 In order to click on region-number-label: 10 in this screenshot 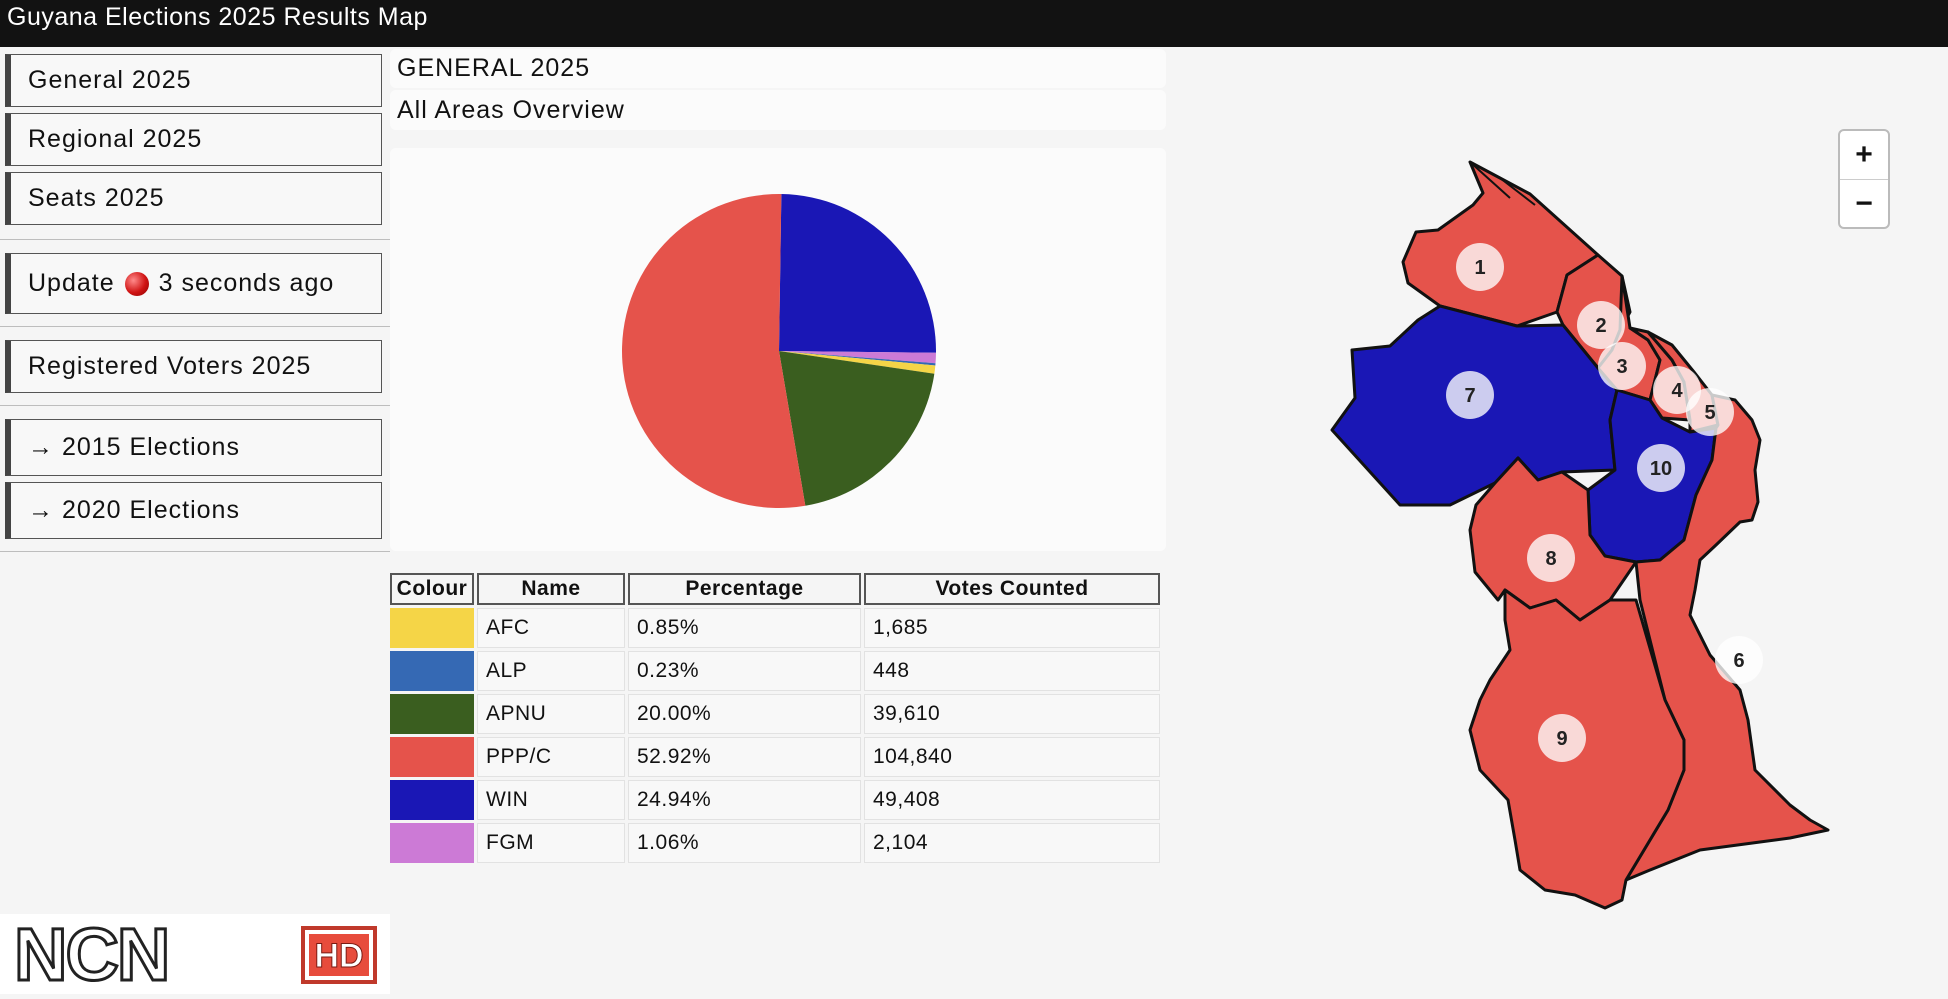, I will do `click(1661, 469)`.